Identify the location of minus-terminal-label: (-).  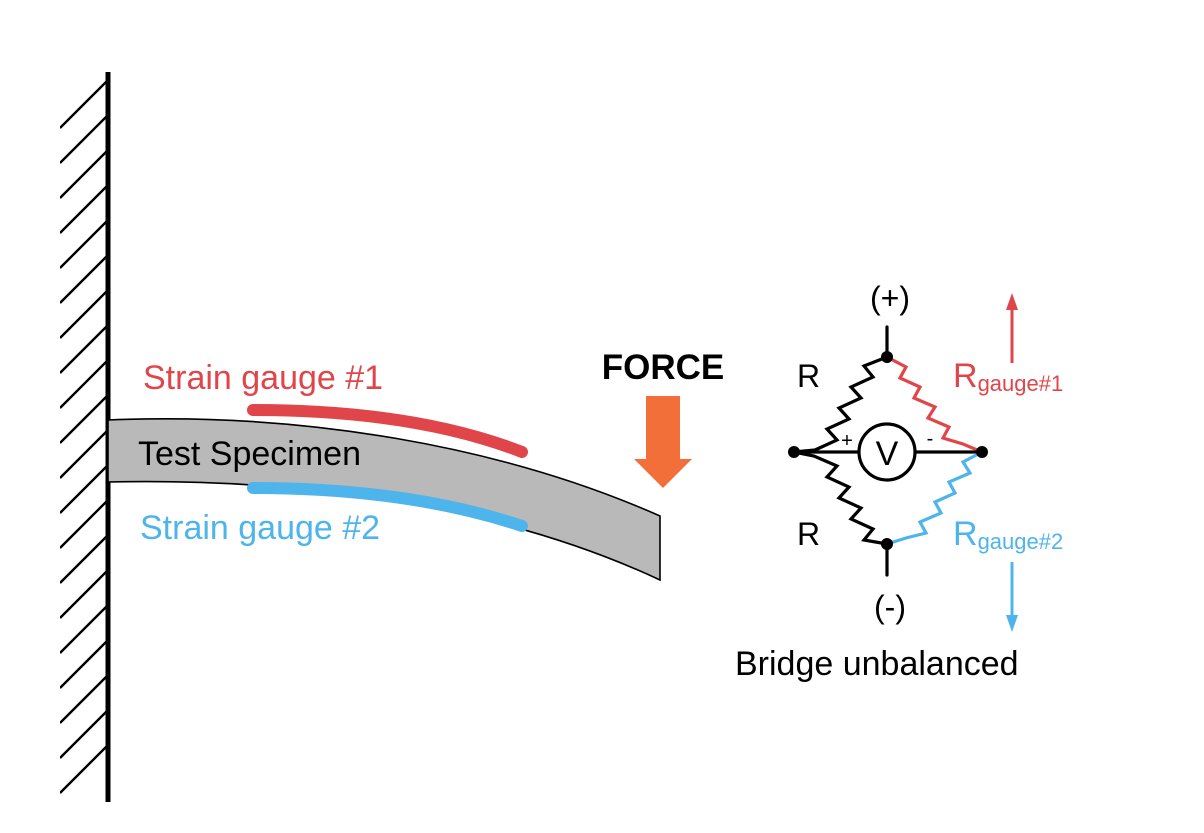
(890, 607).